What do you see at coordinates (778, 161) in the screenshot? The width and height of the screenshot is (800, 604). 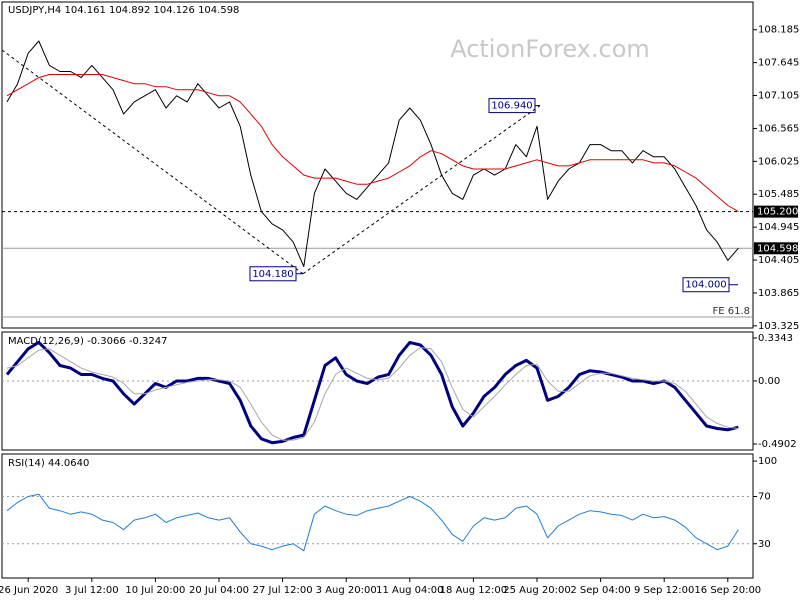 I see `y-tick-label: 106.025` at bounding box center [778, 161].